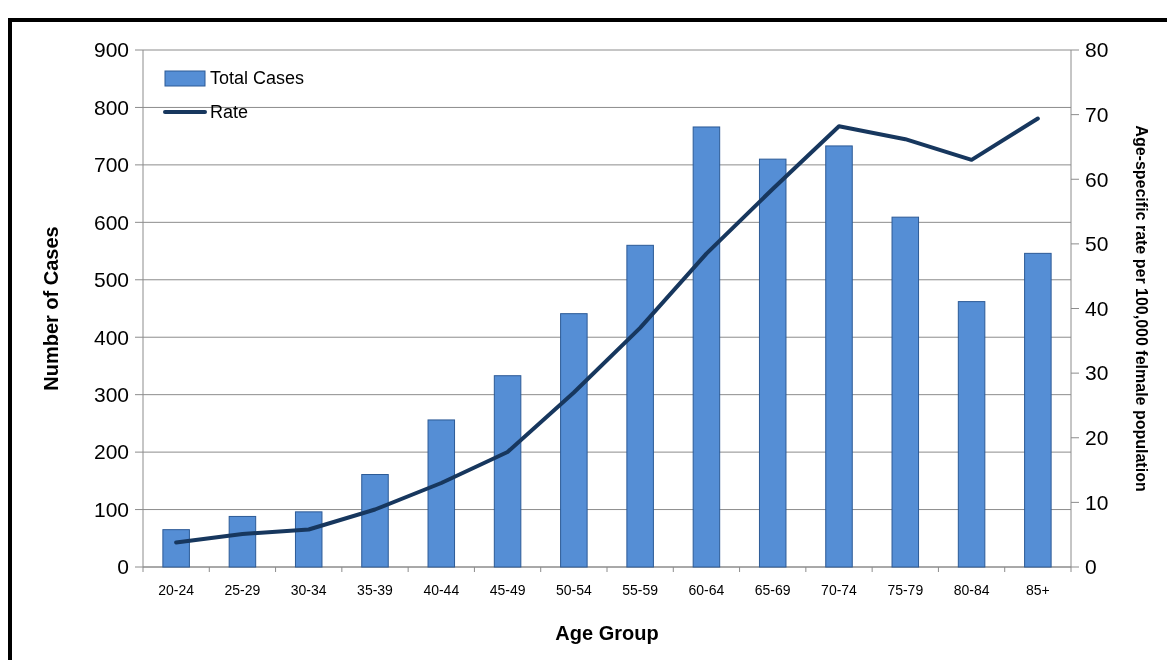  I want to click on x-tick-label: 25-29, so click(242, 590).